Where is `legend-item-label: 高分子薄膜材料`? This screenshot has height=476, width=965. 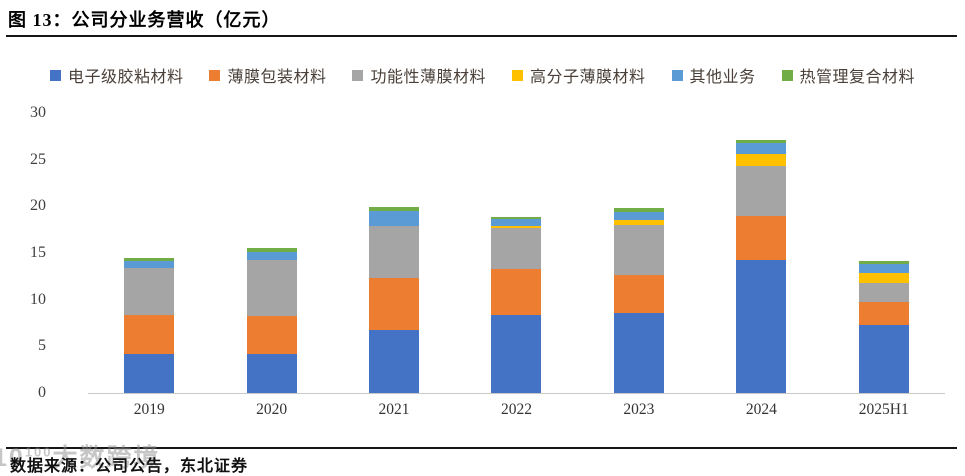 legend-item-label: 高分子薄膜材料 is located at coordinates (588, 77).